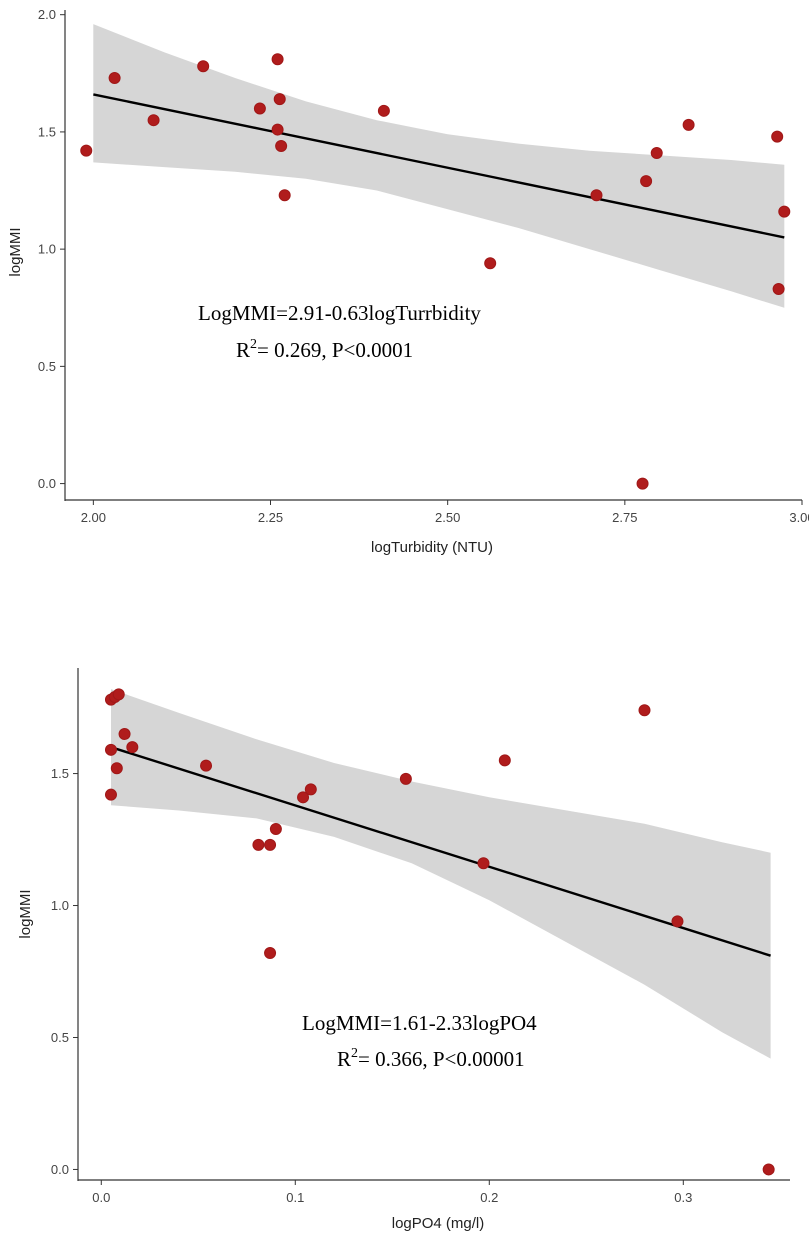 The height and width of the screenshot is (1243, 809). What do you see at coordinates (489, 1197) in the screenshot?
I see `x-tick-label: 0.2` at bounding box center [489, 1197].